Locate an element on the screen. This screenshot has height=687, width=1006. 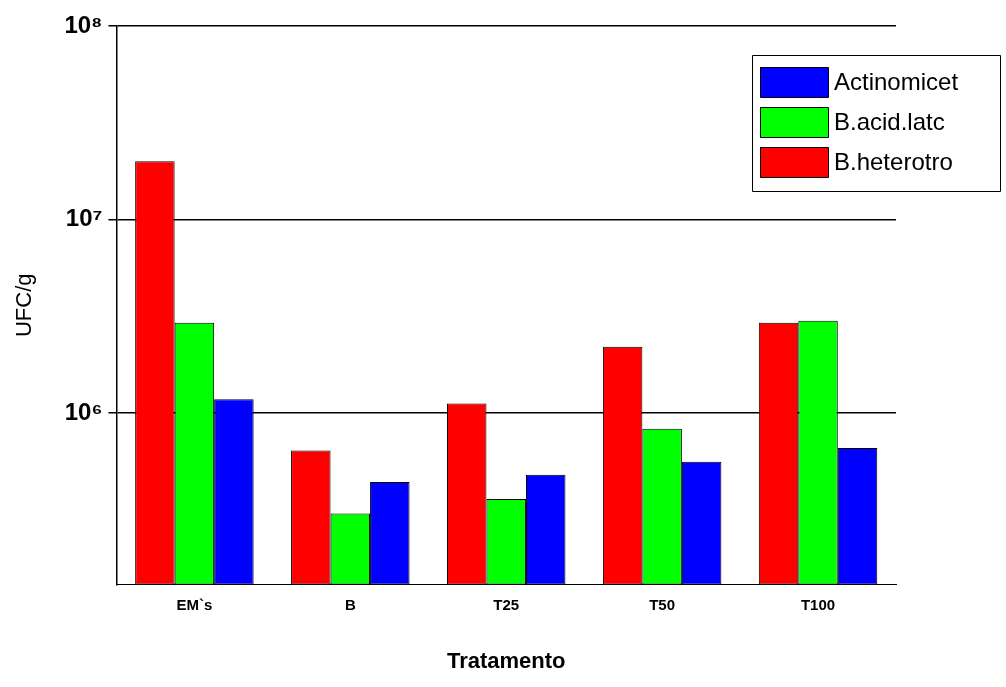
y-tick-label: 10⁷ is located at coordinates (84, 218).